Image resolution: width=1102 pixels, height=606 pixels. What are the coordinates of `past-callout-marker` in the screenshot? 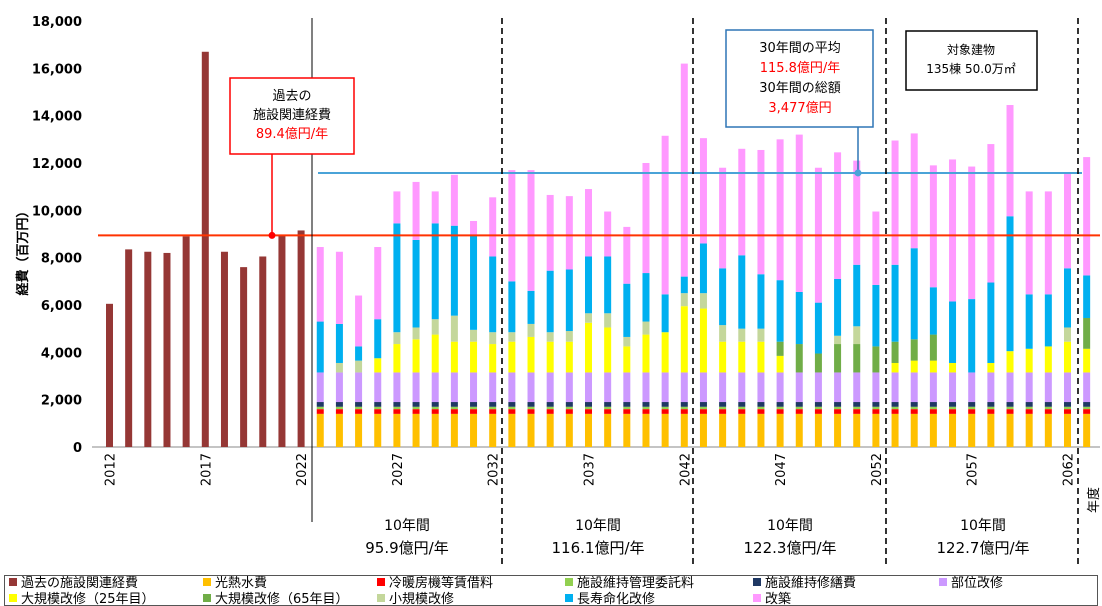 It's located at (272, 235).